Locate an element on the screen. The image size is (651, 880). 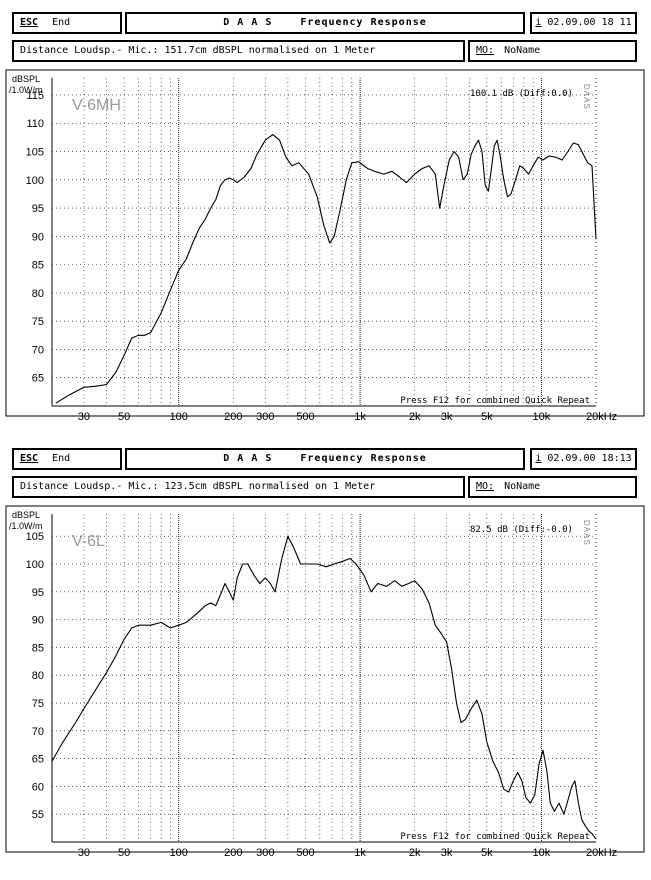
datetime: 02.09.00 18 11 is located at coordinates (589, 22).